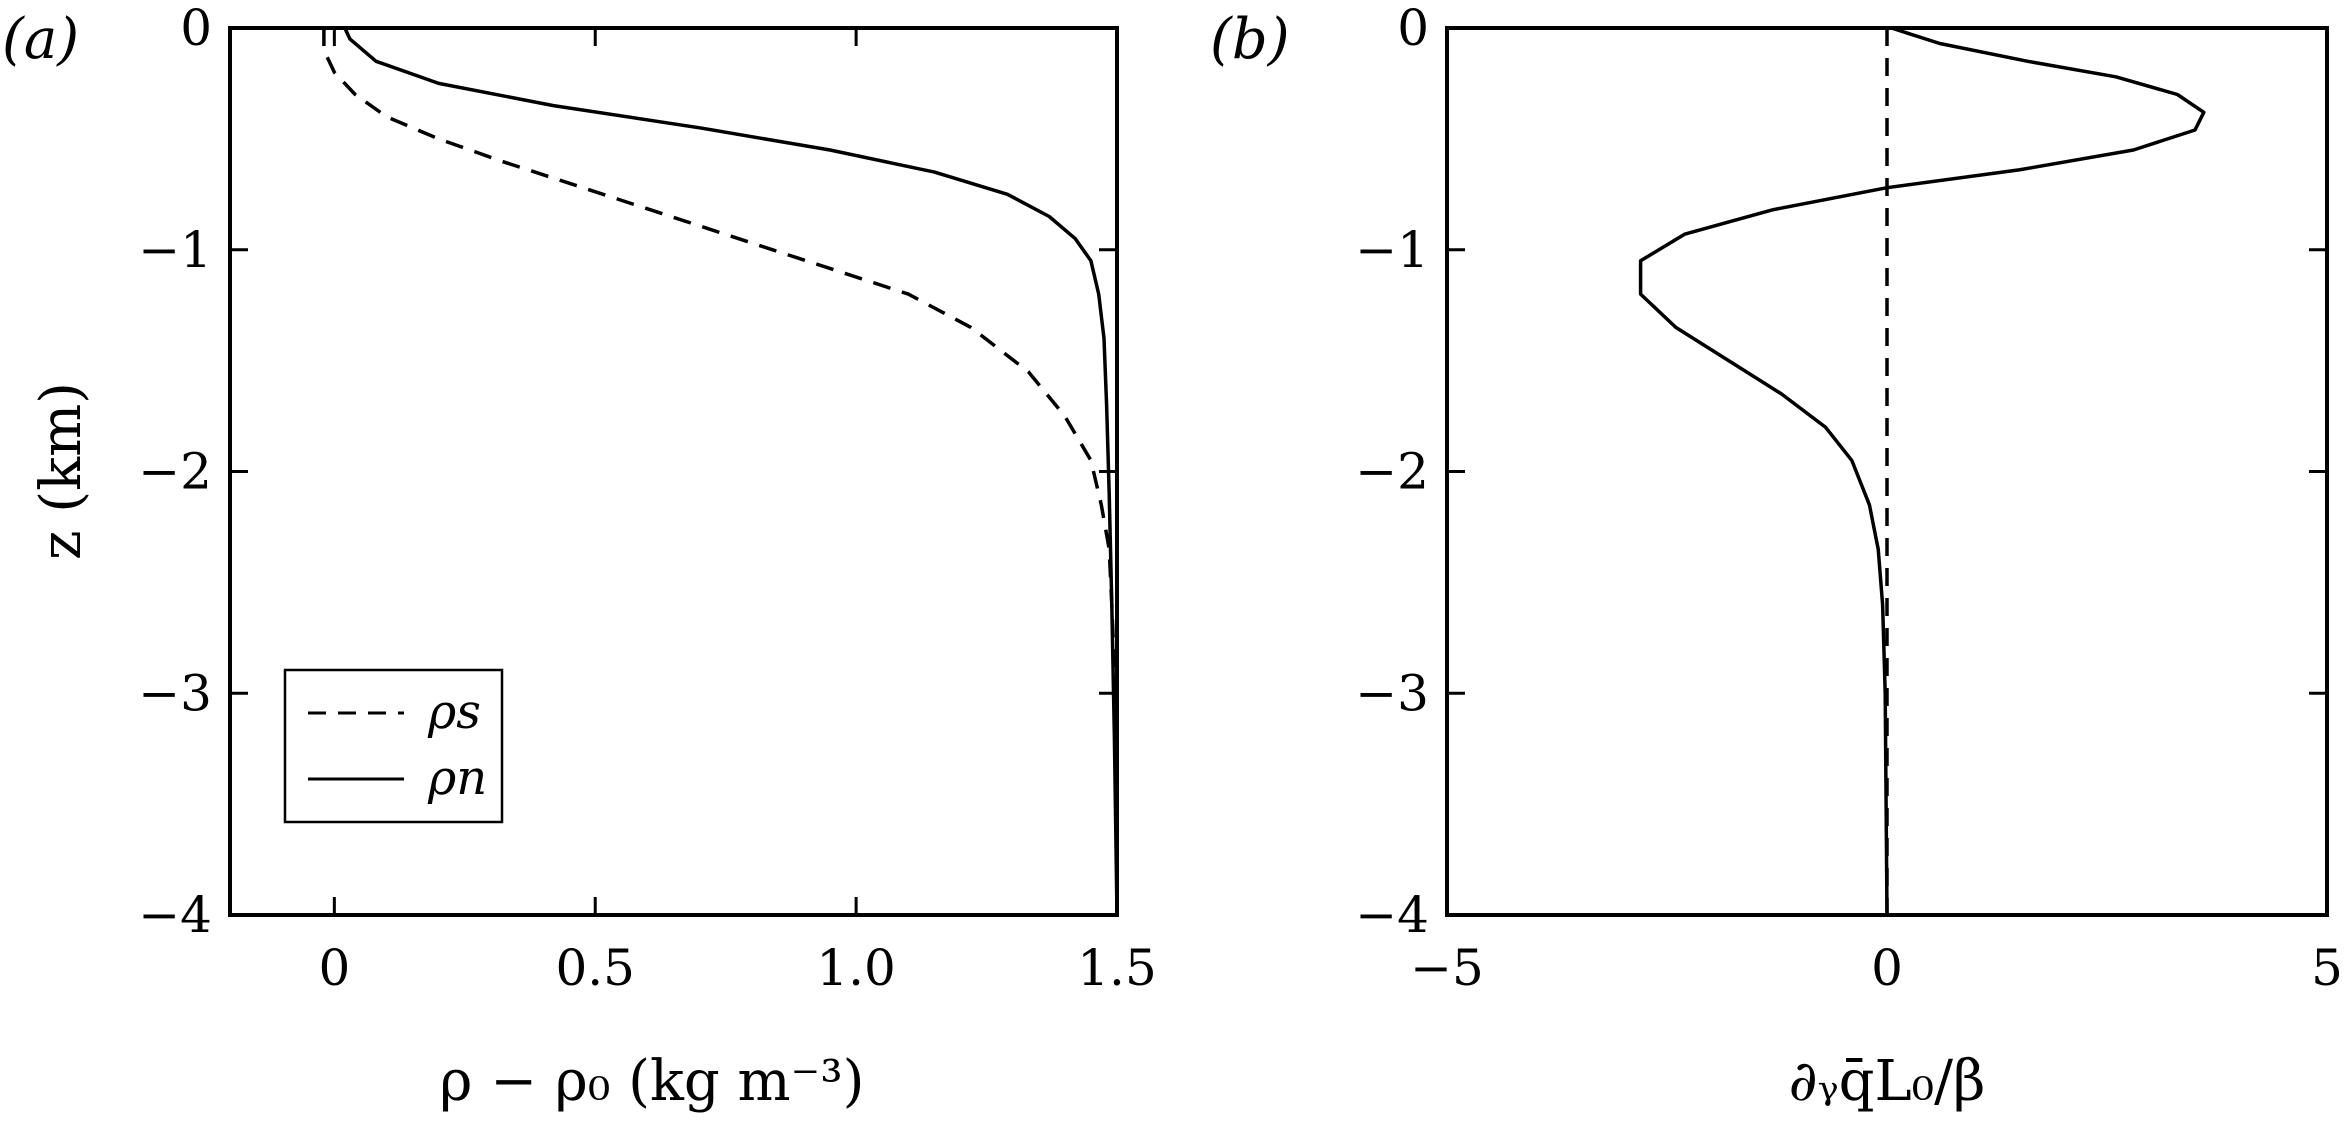 The height and width of the screenshot is (1123, 2344). What do you see at coordinates (196, 28) in the screenshot?
I see `panel-a-y-tick-label: 0` at bounding box center [196, 28].